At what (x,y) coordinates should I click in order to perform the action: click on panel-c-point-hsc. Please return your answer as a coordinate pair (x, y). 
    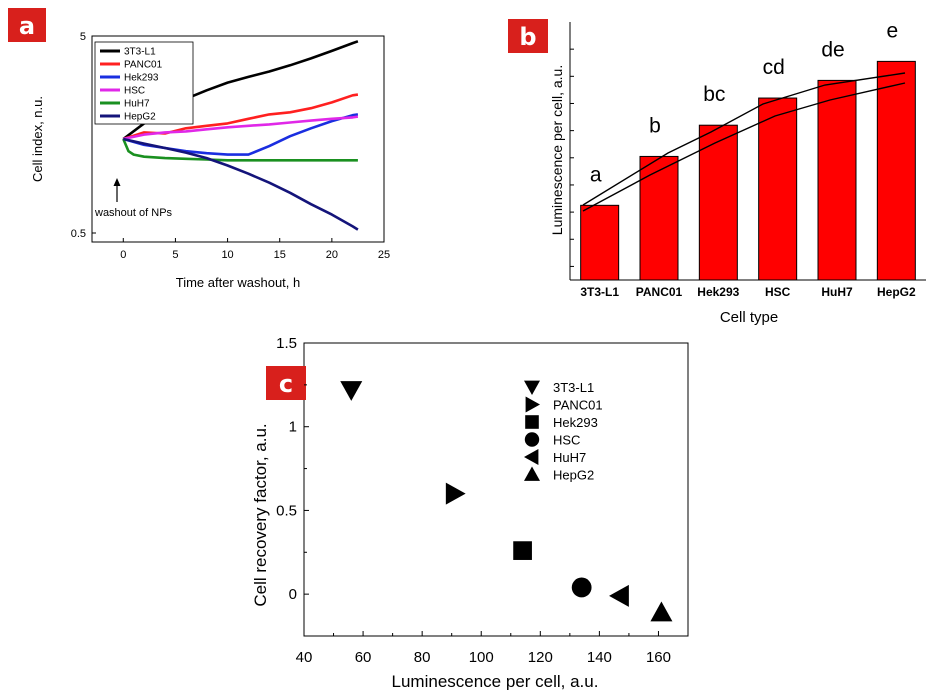
    Looking at the image, I should click on (581, 587).